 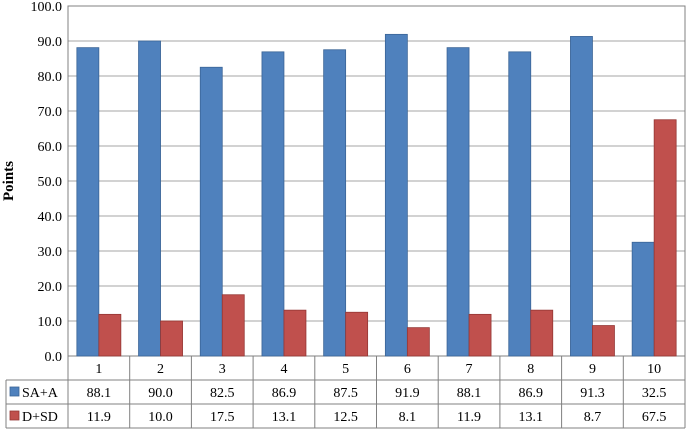 I want to click on y-tick-label: 10.0, so click(x=50, y=322).